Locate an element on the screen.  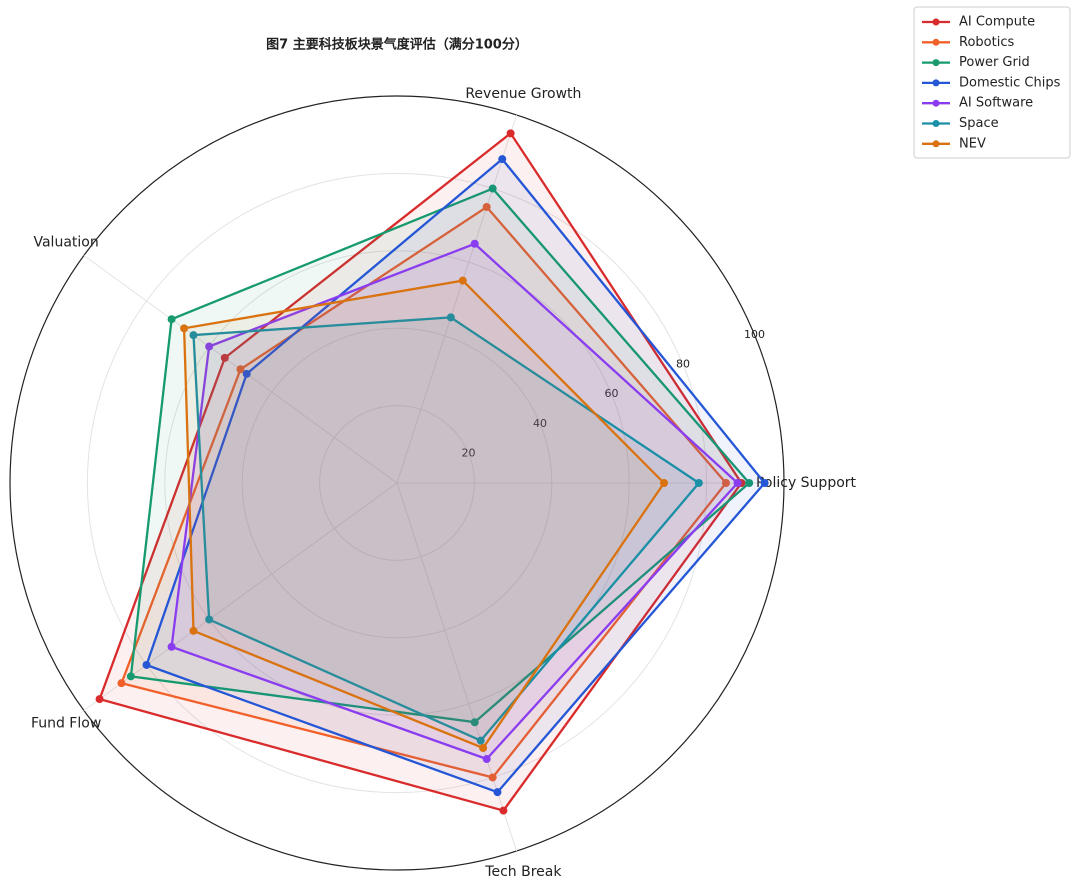
legend-label: Robotics is located at coordinates (986, 42).